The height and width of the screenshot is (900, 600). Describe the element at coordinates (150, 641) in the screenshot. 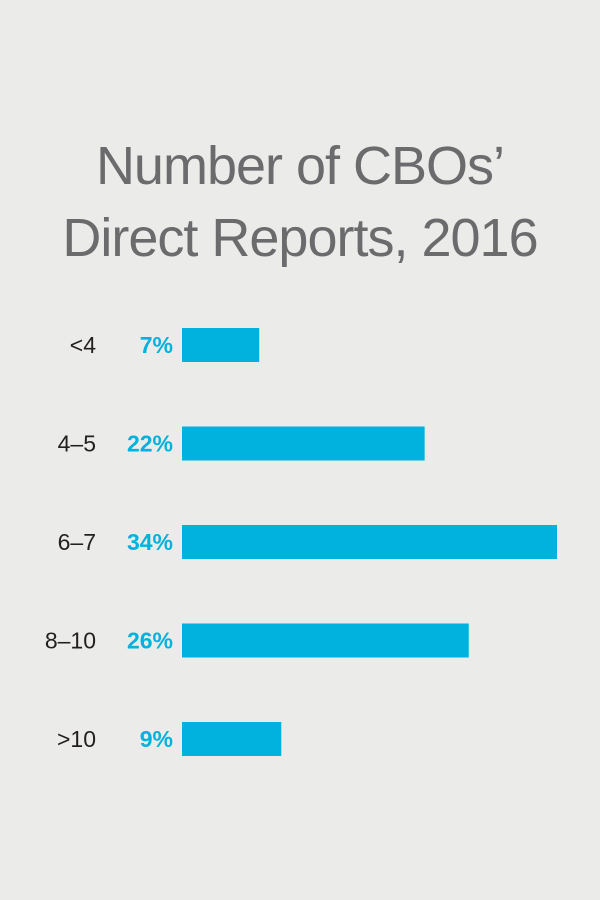

I see `value-label-4: 26%` at that location.